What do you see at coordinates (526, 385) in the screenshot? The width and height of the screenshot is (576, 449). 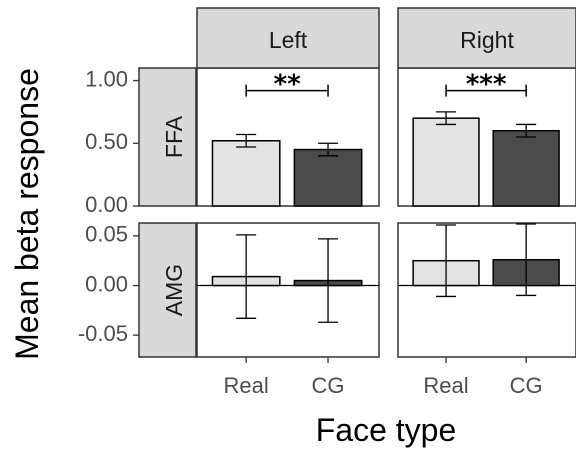 I see `x-tick-label-amg-right-cg: CG` at bounding box center [526, 385].